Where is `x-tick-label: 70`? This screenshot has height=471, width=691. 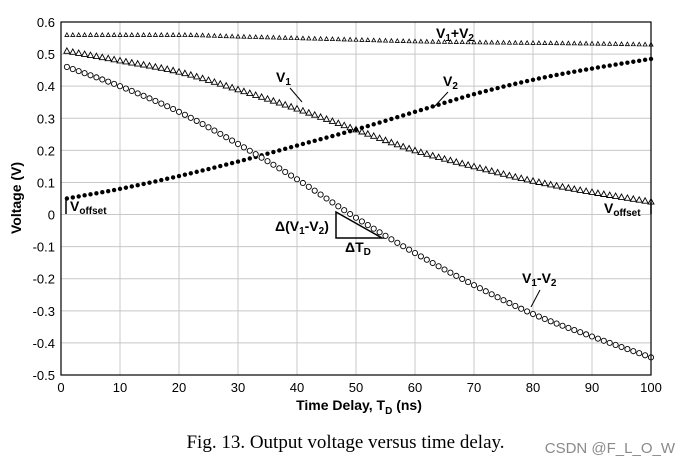 x-tick-label: 70 is located at coordinates (474, 387).